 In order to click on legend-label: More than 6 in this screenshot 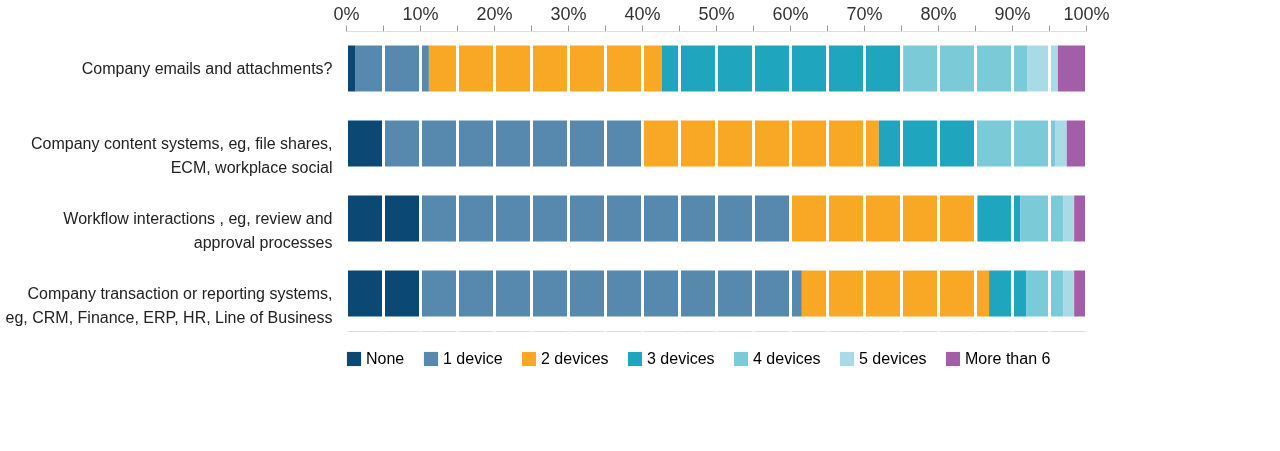, I will do `click(1008, 358)`.